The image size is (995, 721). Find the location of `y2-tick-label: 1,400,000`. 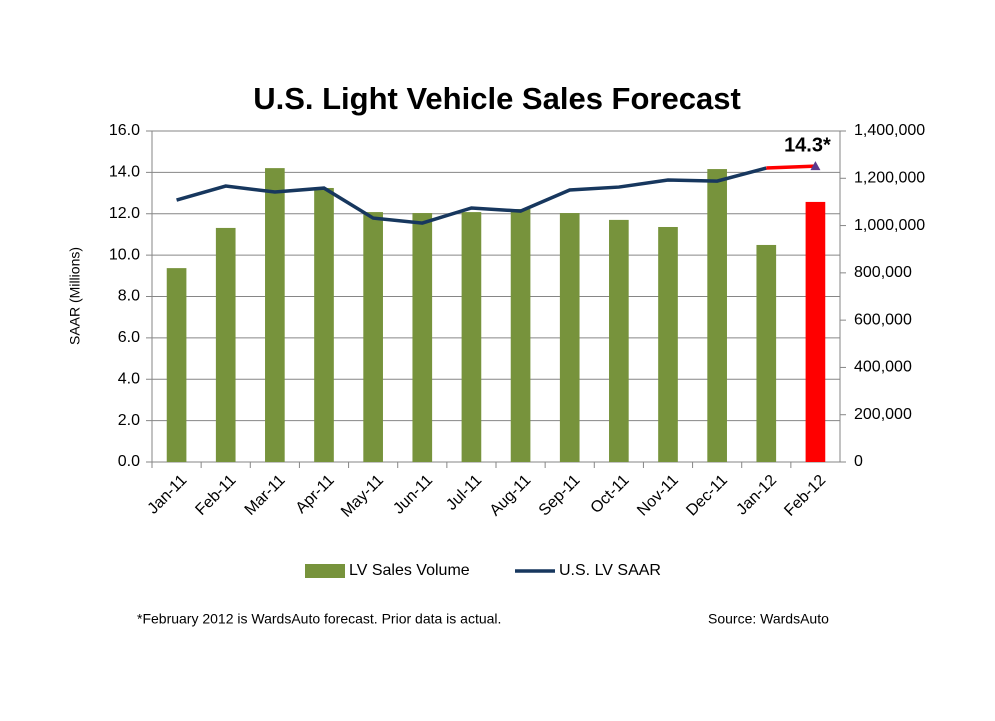

y2-tick-label: 1,400,000 is located at coordinates (889, 130).